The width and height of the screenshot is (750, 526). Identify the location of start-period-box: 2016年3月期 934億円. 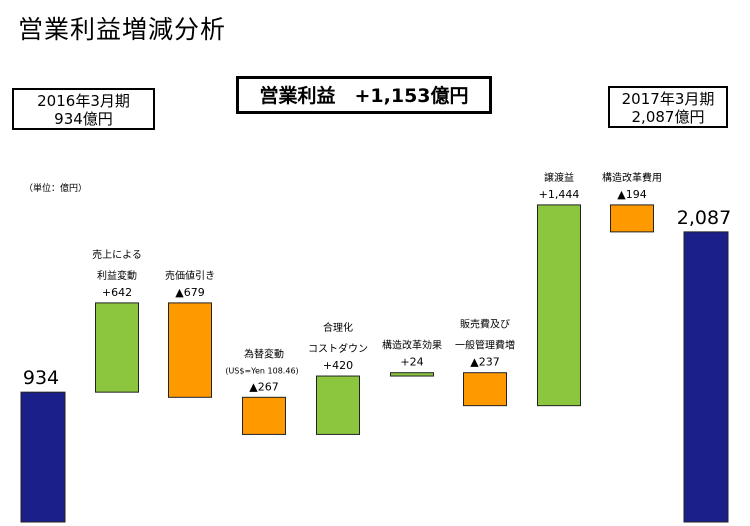
(83, 109).